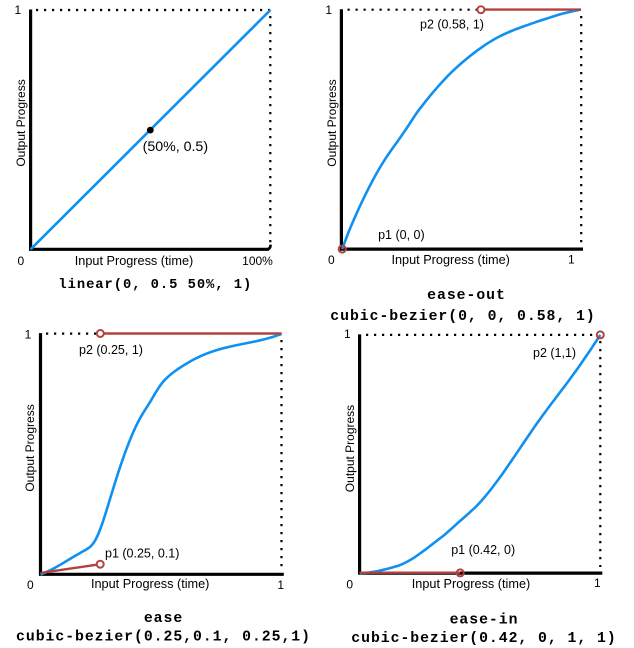 The image size is (634, 648). I want to click on svg-text: linear(0, 0.5 50%, 1), so click(155, 285).